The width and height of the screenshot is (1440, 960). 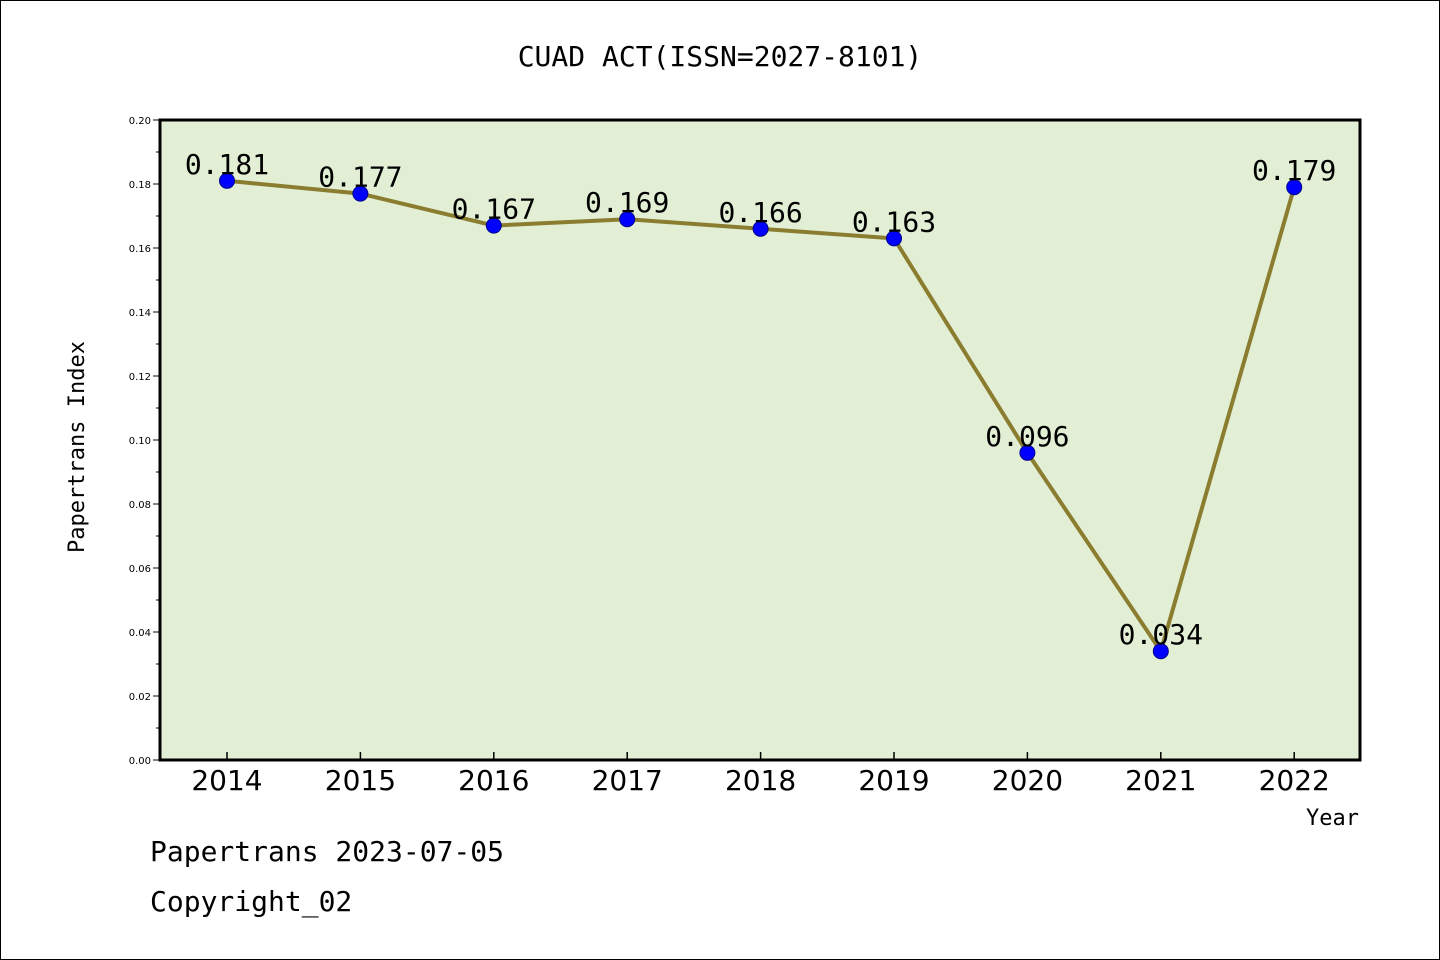 What do you see at coordinates (140, 249) in the screenshot?
I see `y-tick-label: 0.16` at bounding box center [140, 249].